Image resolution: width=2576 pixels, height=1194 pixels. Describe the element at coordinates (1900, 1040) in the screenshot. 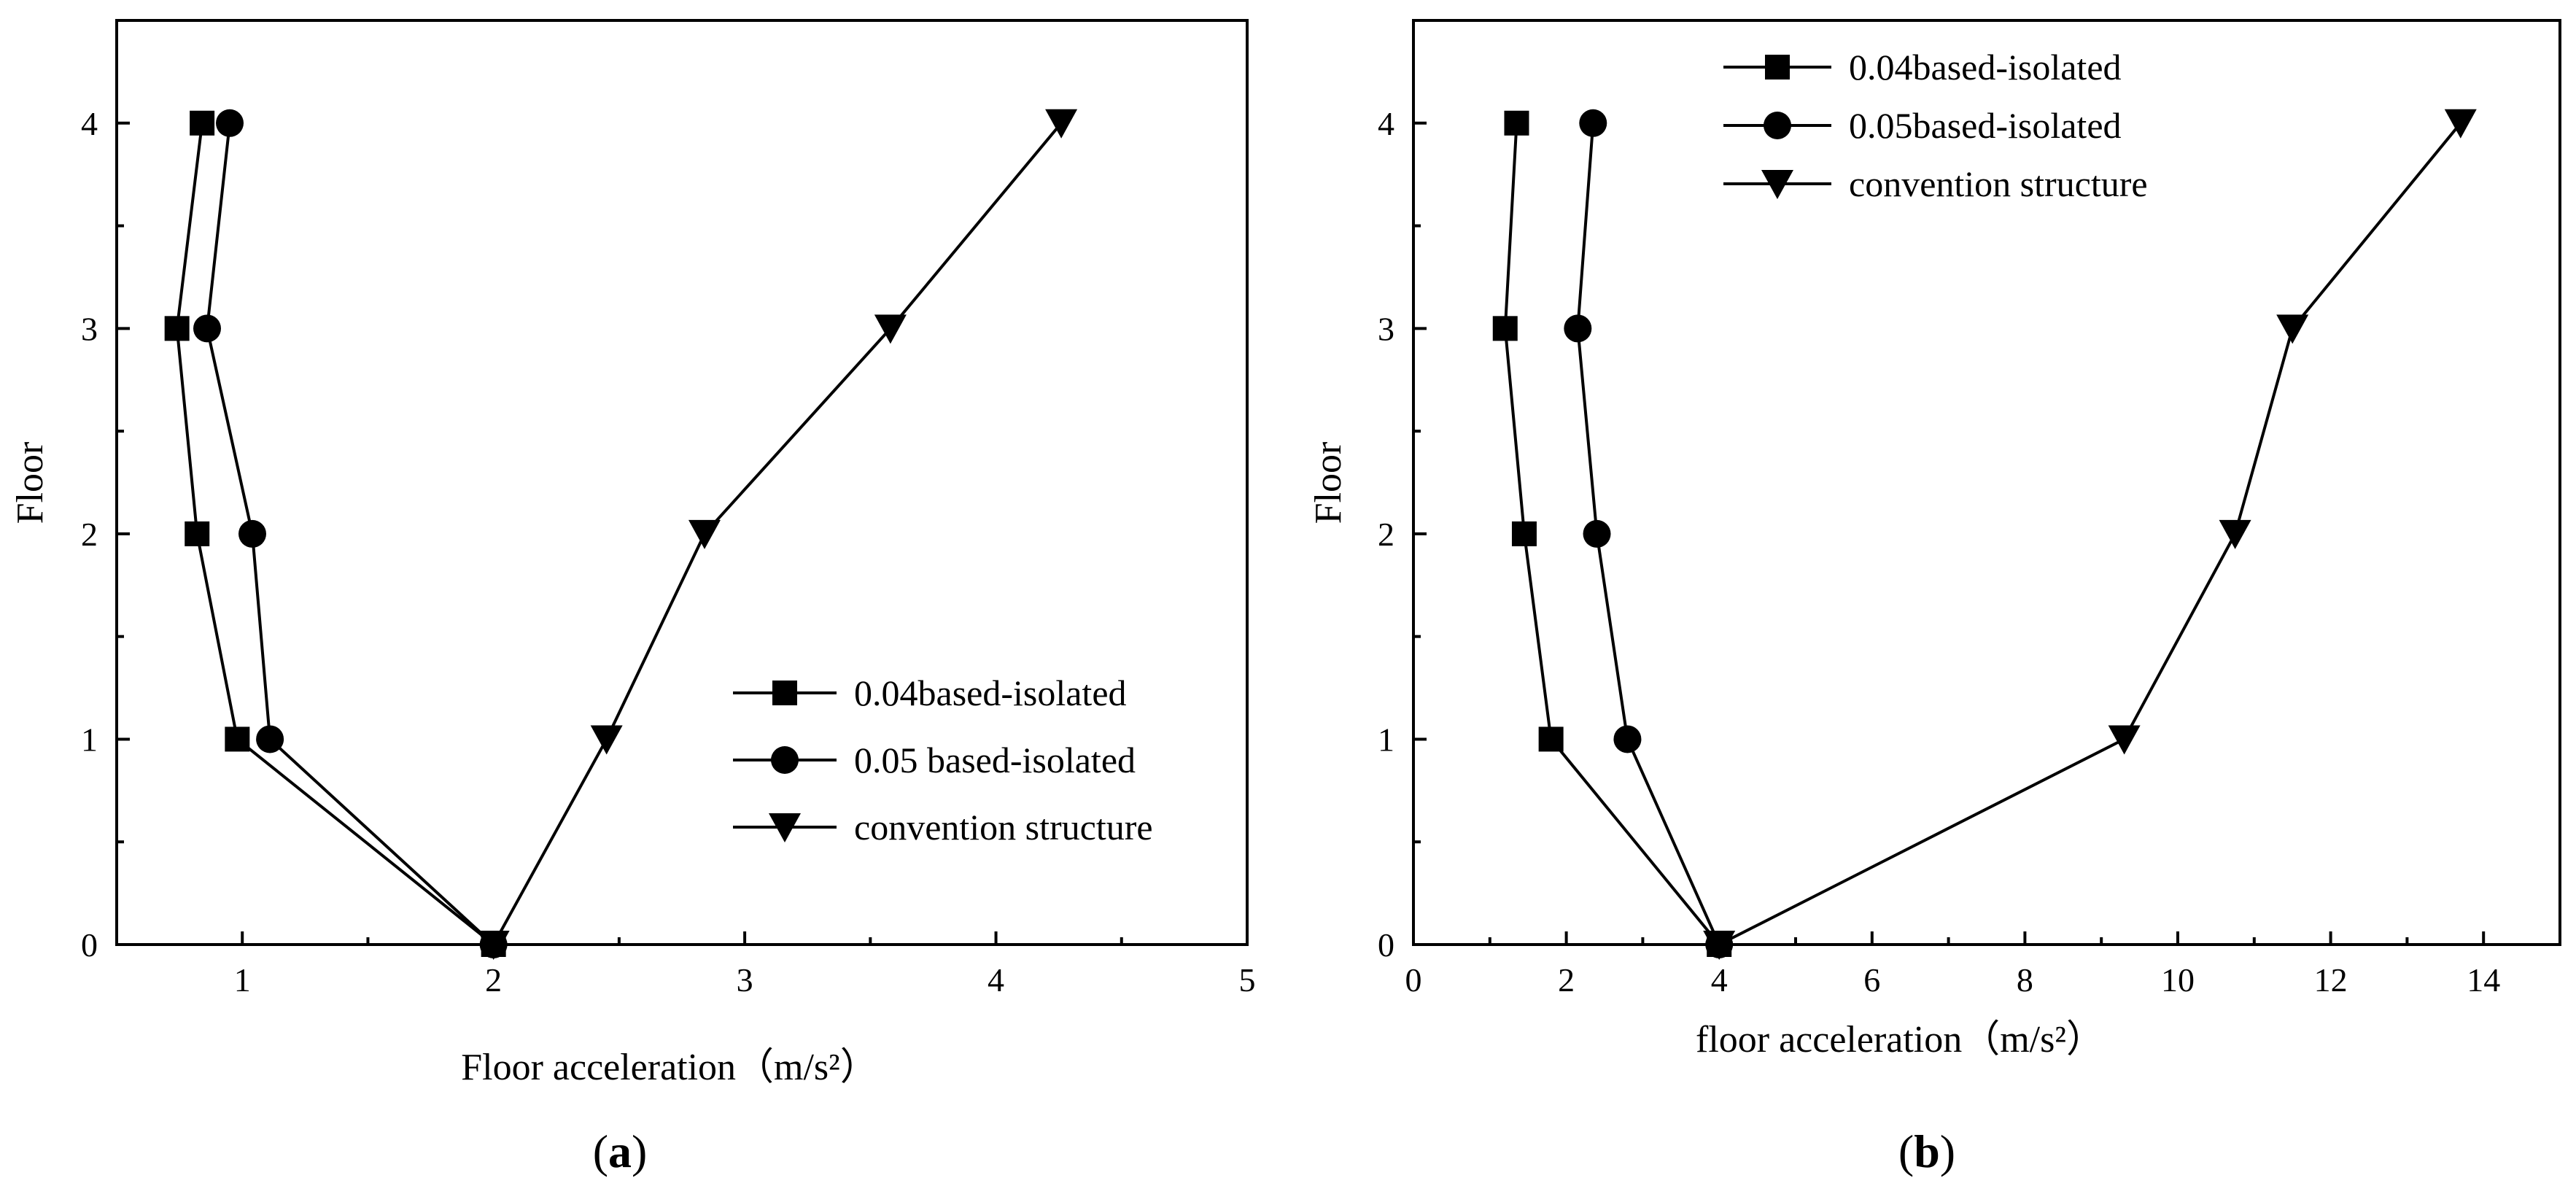

I see `x-axis-title: floor acceleration（m/s²）` at that location.